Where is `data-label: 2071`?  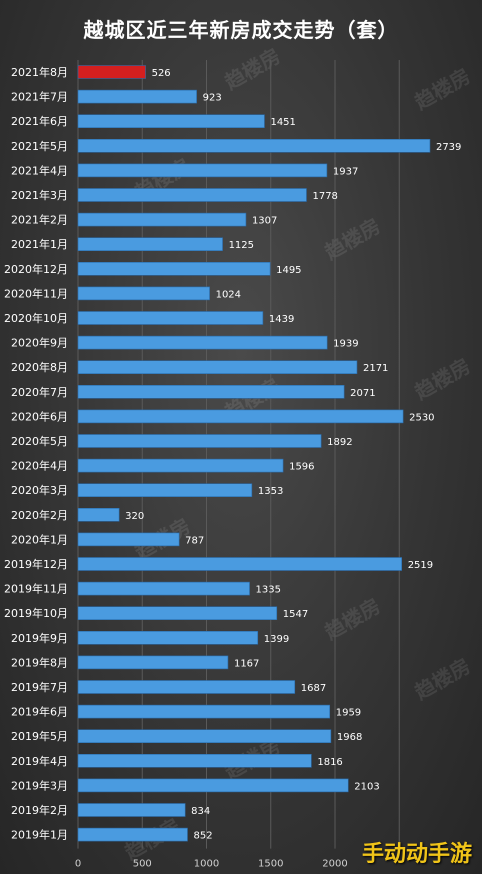 data-label: 2071 is located at coordinates (362, 393).